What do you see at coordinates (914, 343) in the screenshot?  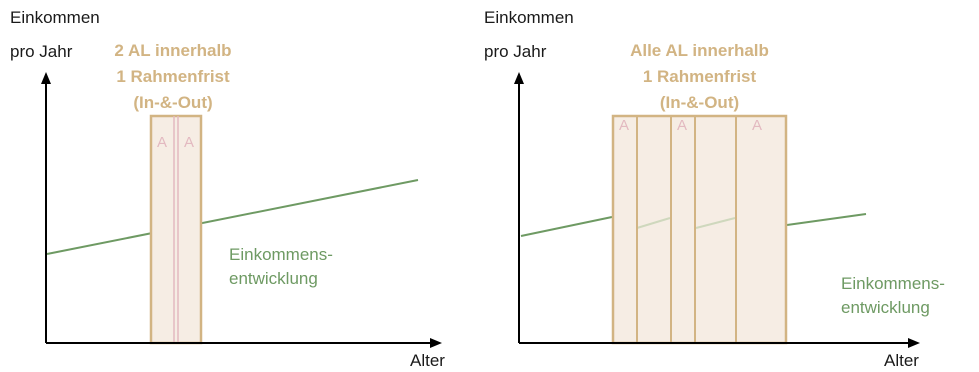 I see `right-x-axis-arrow` at bounding box center [914, 343].